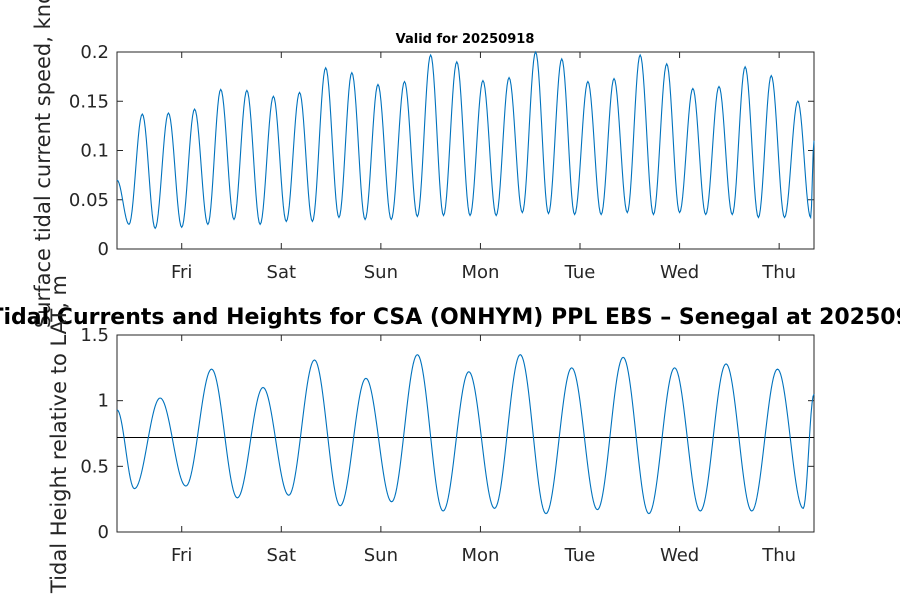  Describe the element at coordinates (103, 401) in the screenshot. I see `tidal-height-ytick-label: 1` at that location.